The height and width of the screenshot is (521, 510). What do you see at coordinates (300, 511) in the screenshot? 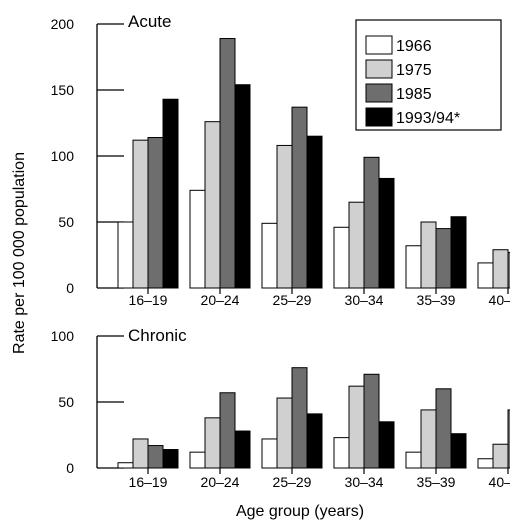
I see `x-axis-label: Age group (years)` at bounding box center [300, 511].